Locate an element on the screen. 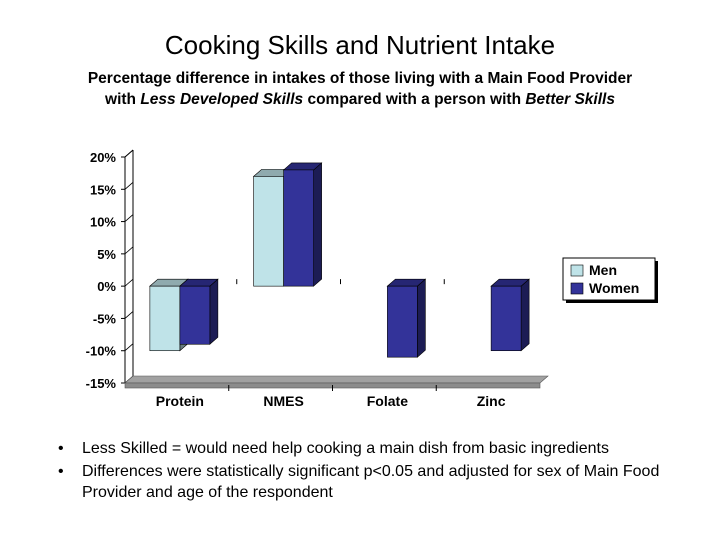  x-tick-label: Zinc is located at coordinates (491, 401).